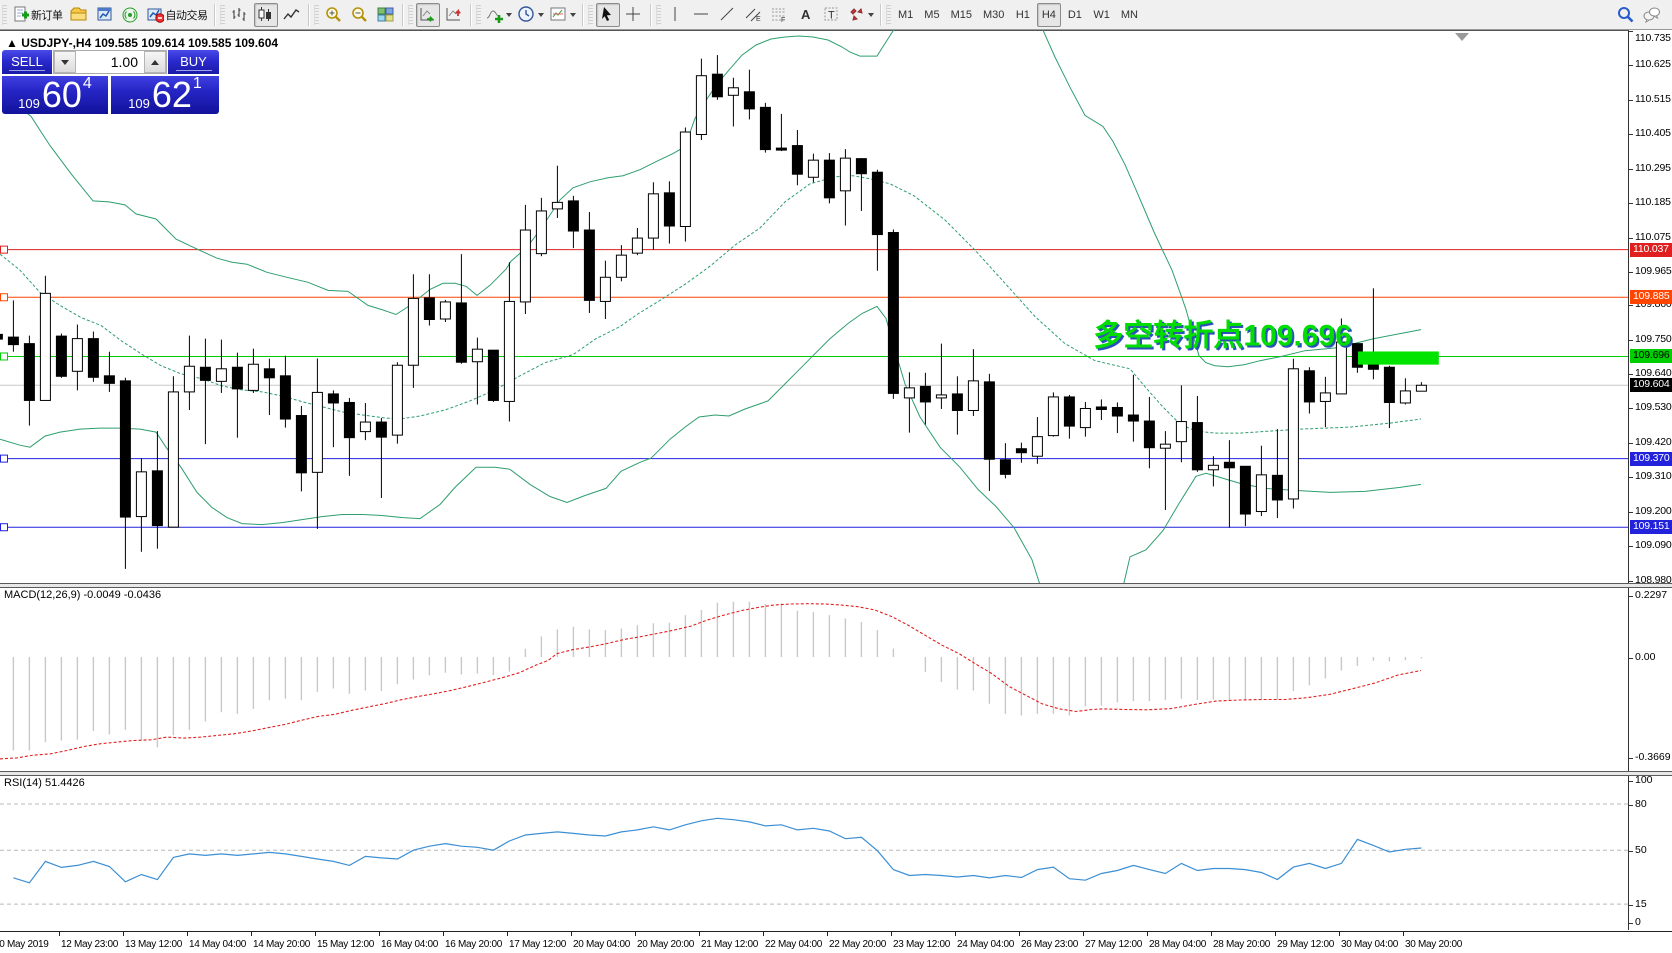  Describe the element at coordinates (427, 14) in the screenshot. I see `auto-scroll-button` at that location.